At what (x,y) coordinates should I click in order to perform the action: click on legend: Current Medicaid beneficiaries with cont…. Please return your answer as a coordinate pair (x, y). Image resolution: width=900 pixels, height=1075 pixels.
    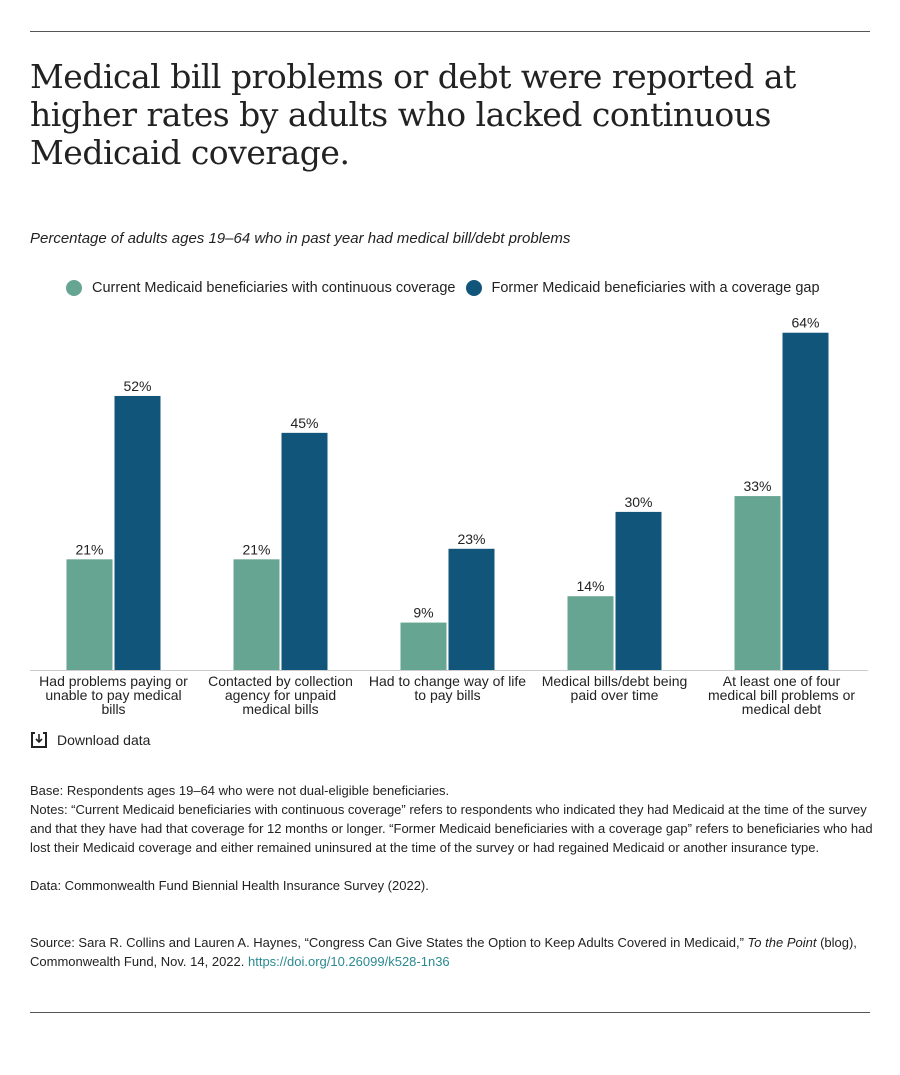
    Looking at the image, I should click on (448, 288).